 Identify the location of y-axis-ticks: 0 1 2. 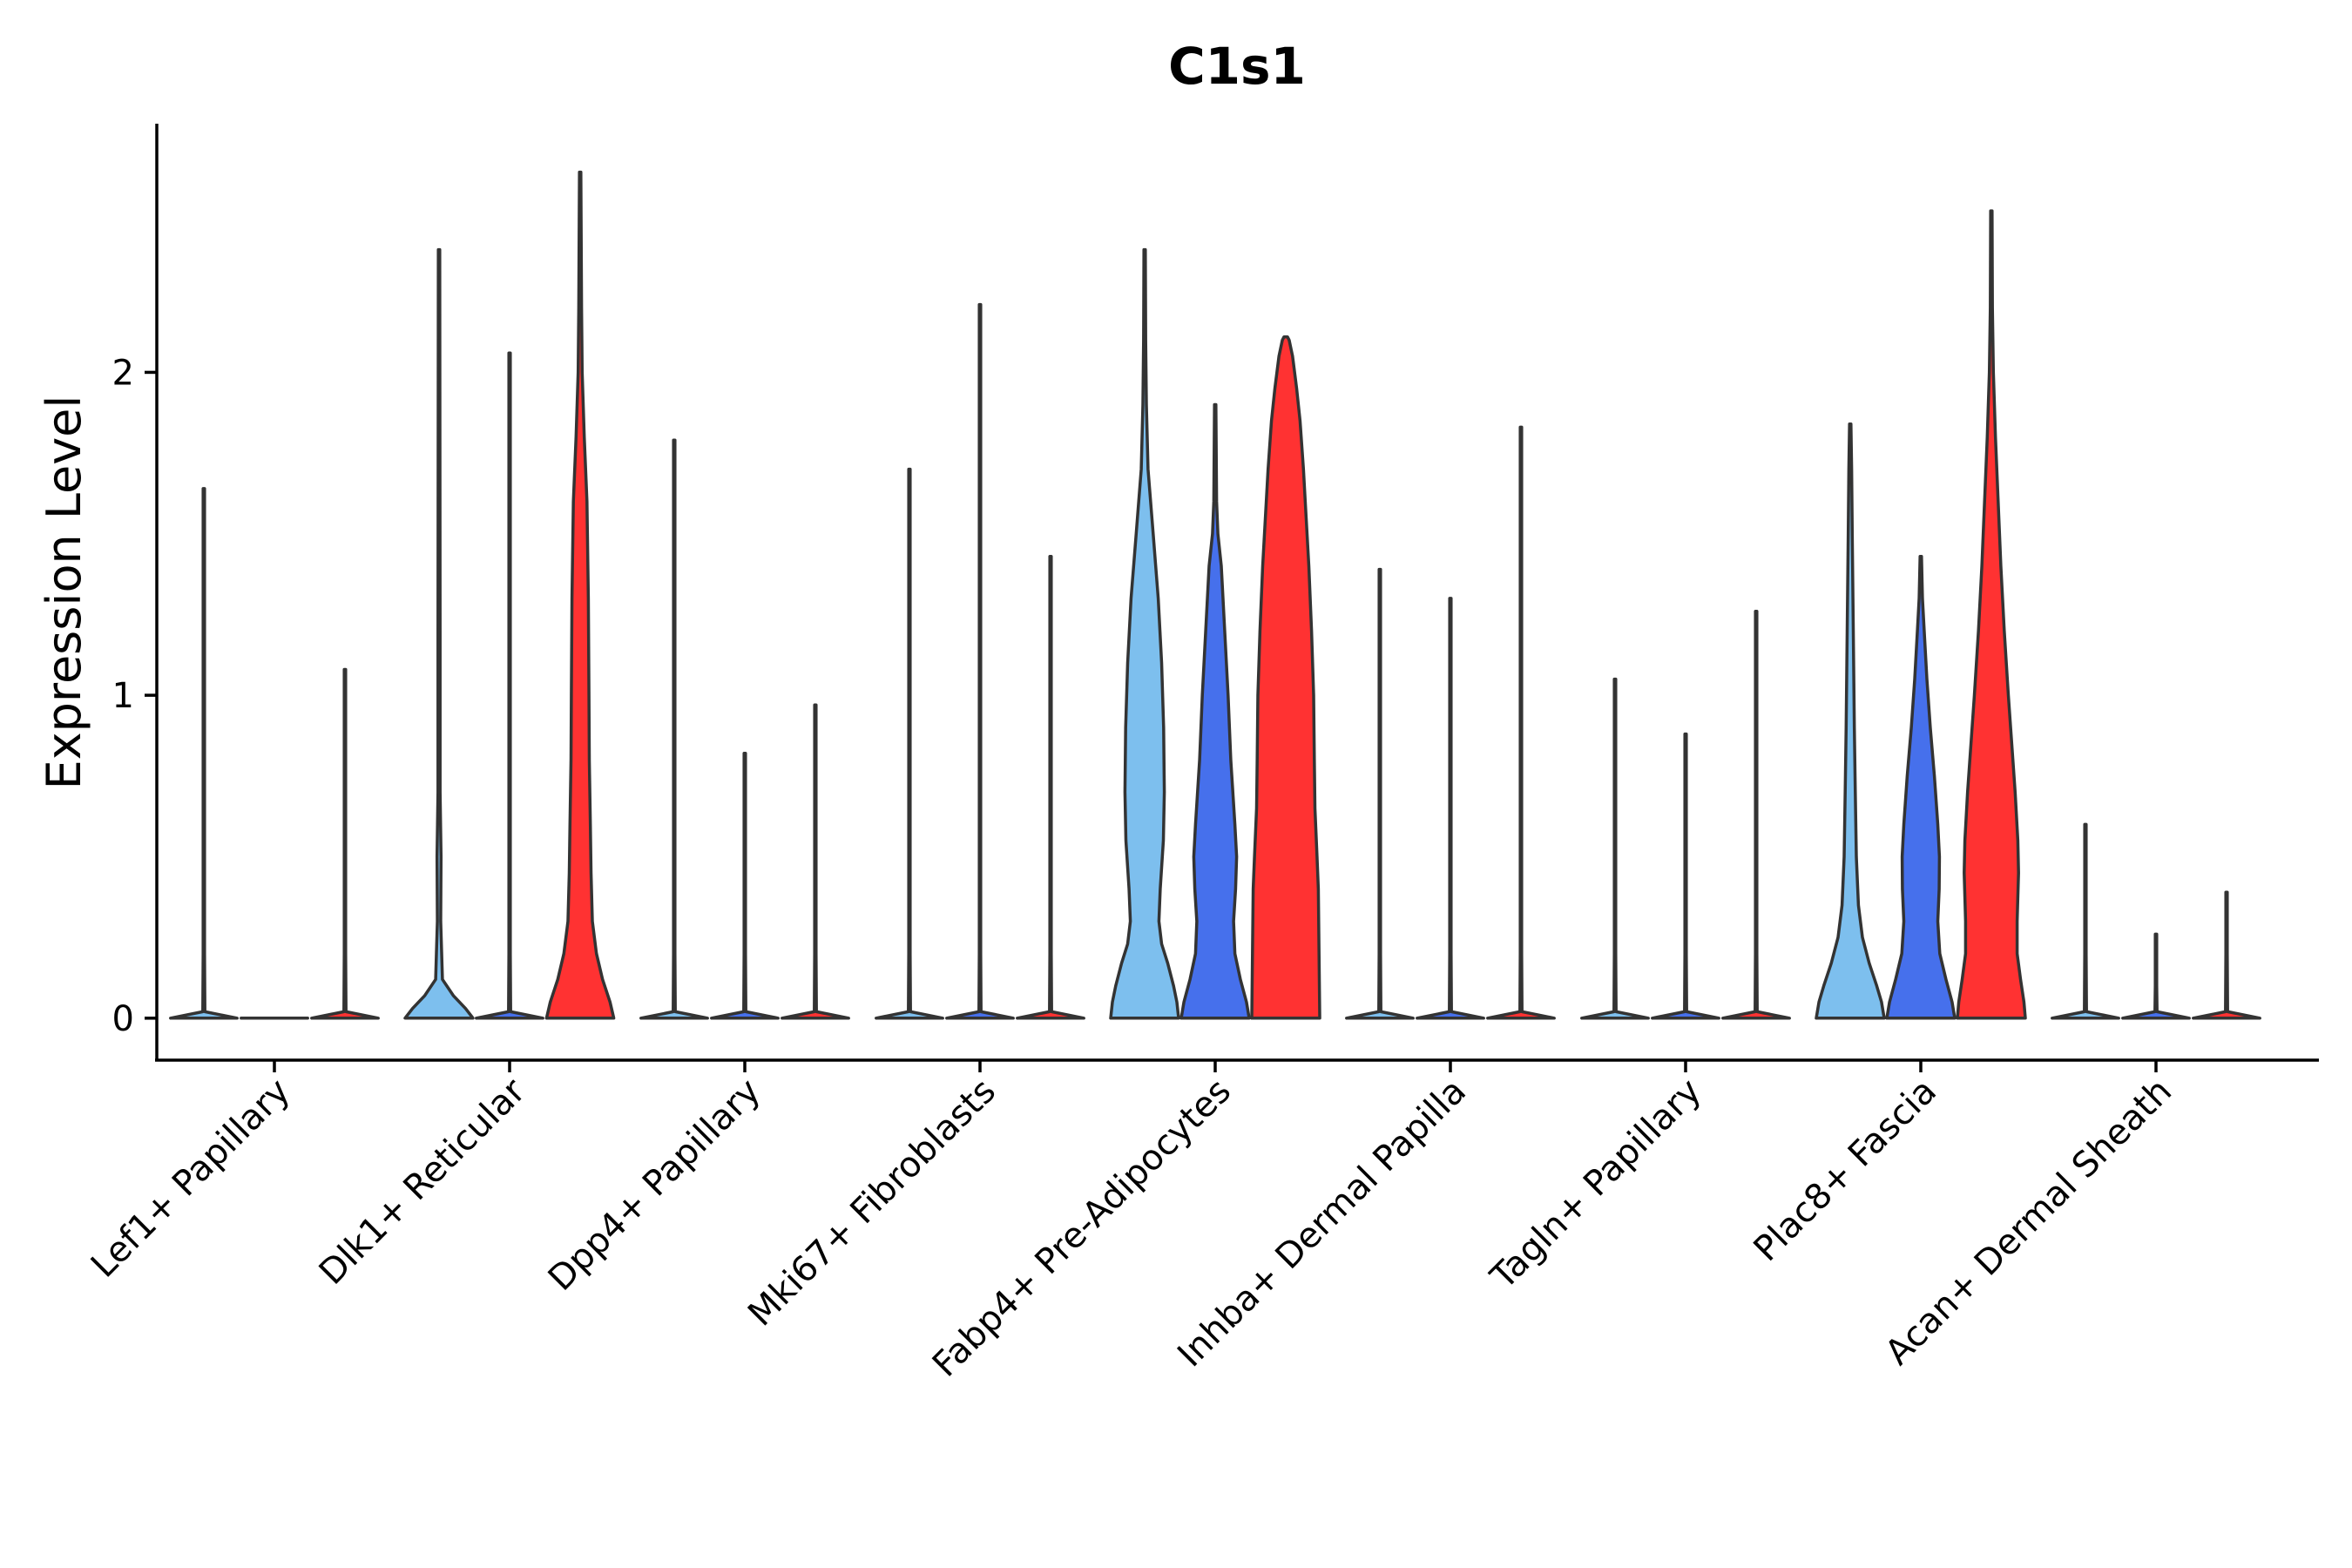
(134, 696).